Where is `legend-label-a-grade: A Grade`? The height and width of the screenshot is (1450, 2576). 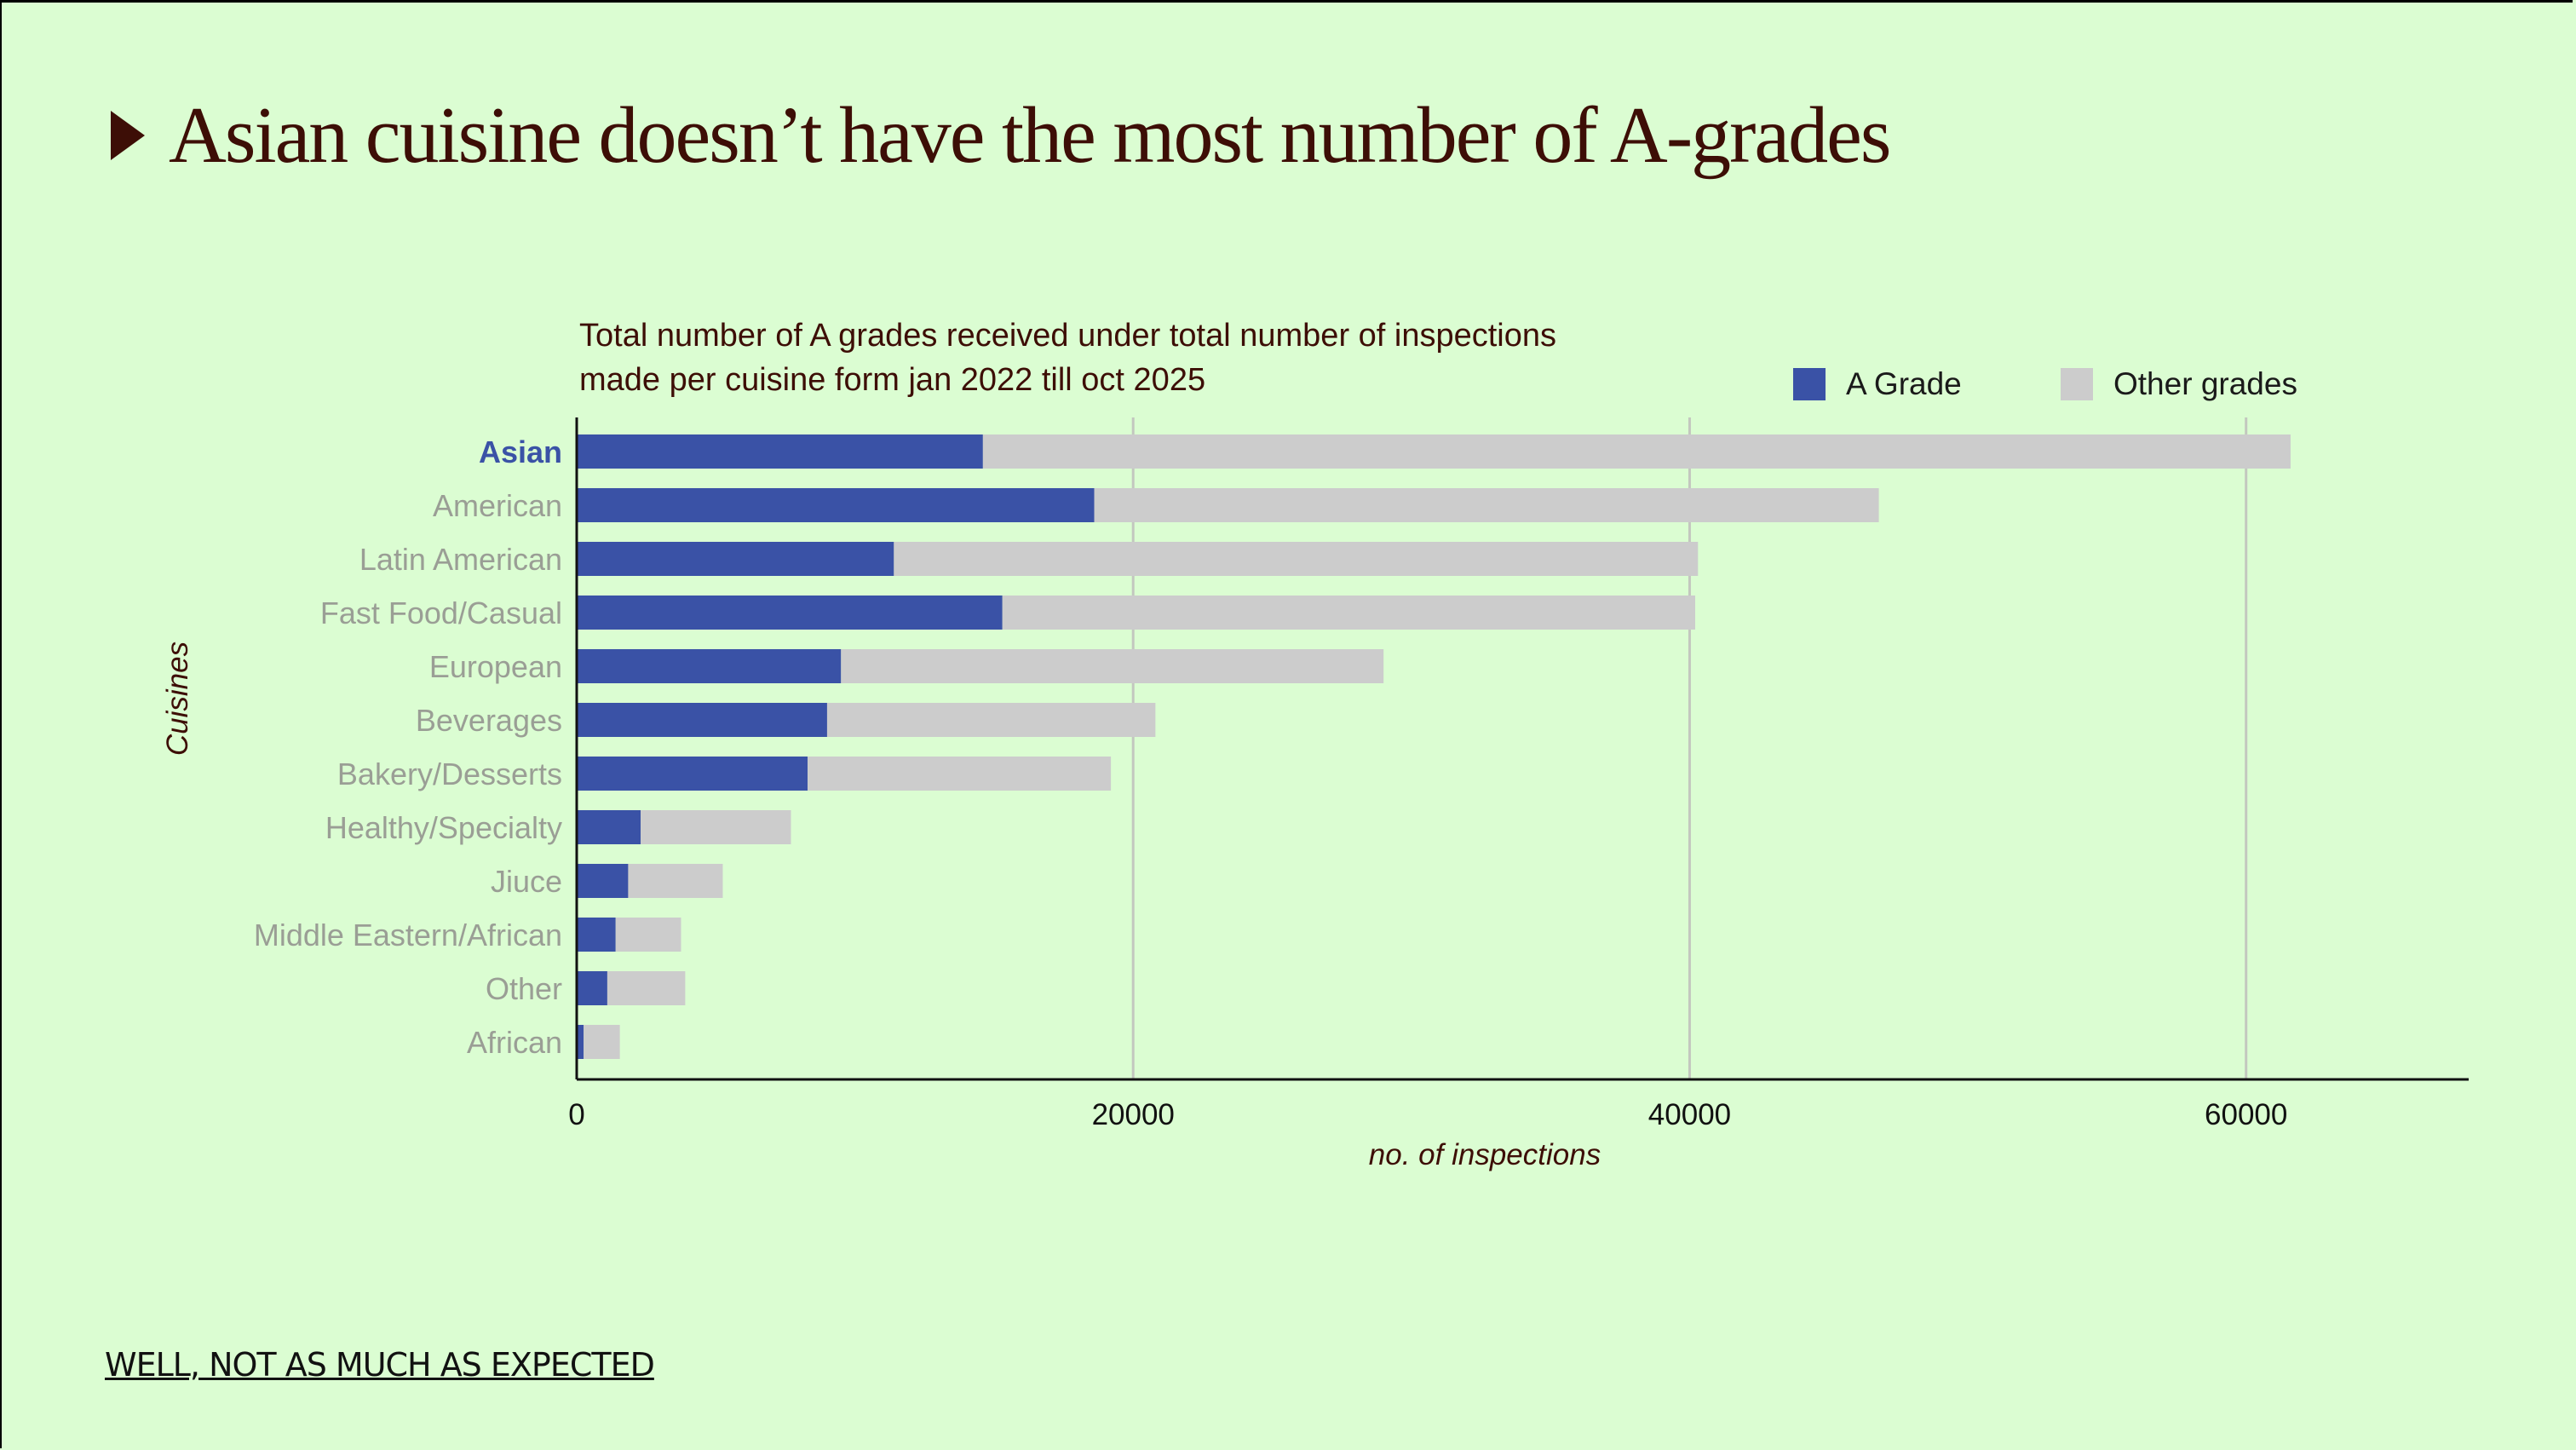 legend-label-a-grade: A Grade is located at coordinates (1904, 383).